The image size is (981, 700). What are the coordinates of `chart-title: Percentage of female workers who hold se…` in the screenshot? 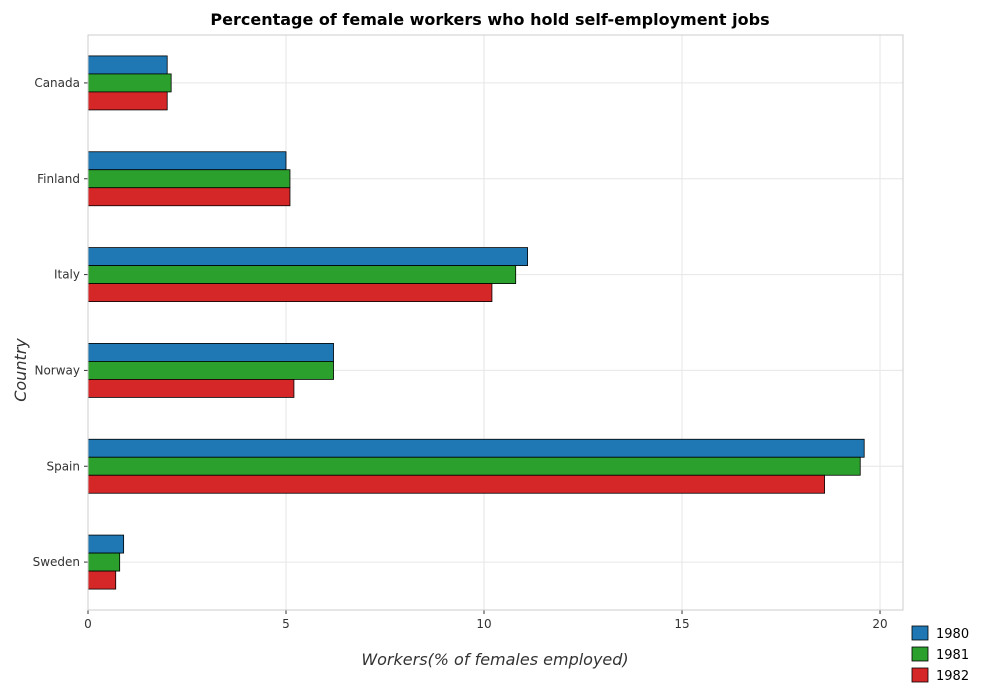 It's located at (489, 19).